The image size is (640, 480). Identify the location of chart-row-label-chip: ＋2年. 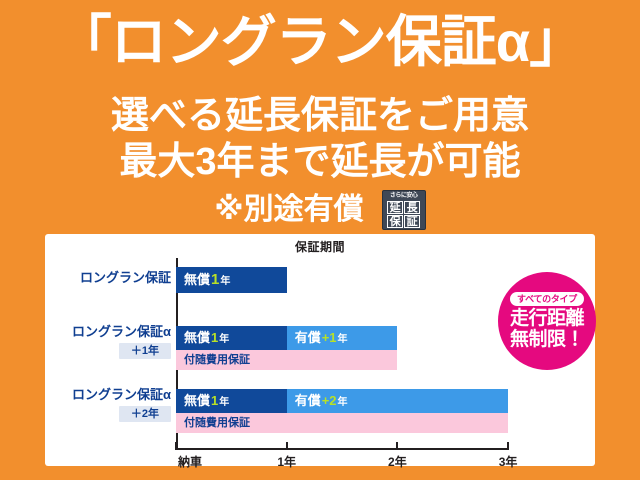
(144, 414).